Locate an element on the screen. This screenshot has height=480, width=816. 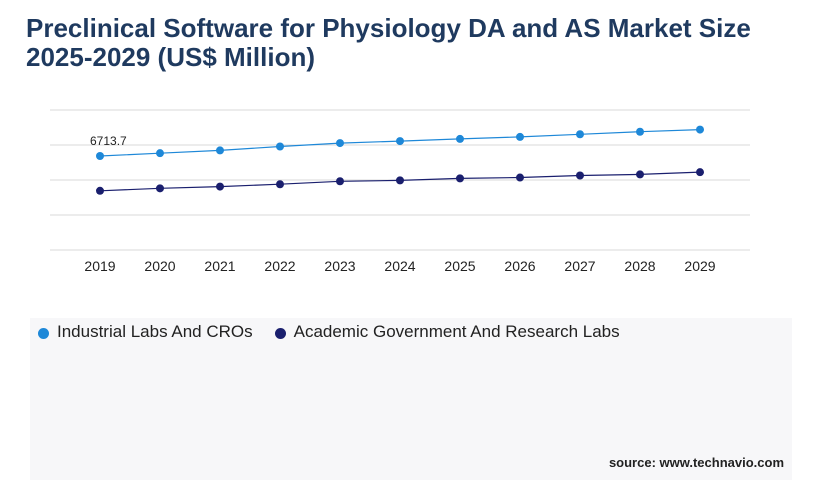
x-tick-label: 2023 is located at coordinates (339, 266).